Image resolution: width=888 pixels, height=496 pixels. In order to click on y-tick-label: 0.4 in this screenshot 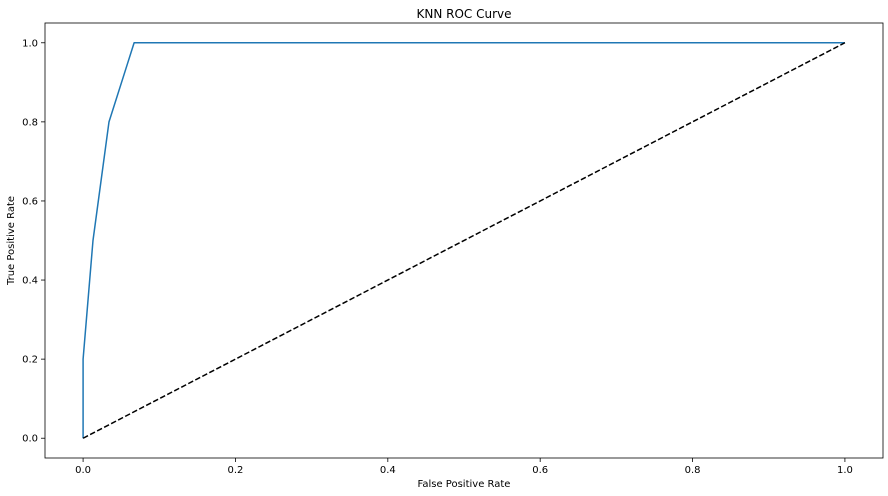, I will do `click(30, 281)`.